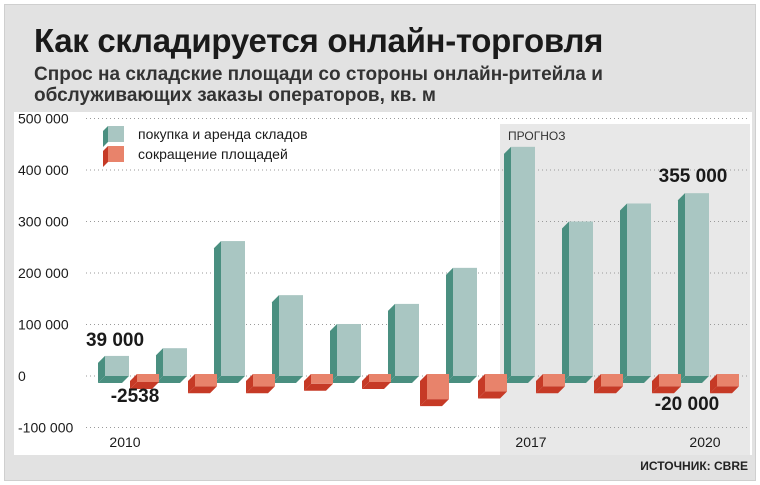  Describe the element at coordinates (530, 442) in the screenshot. I see `x-tick-label: 2017` at that location.